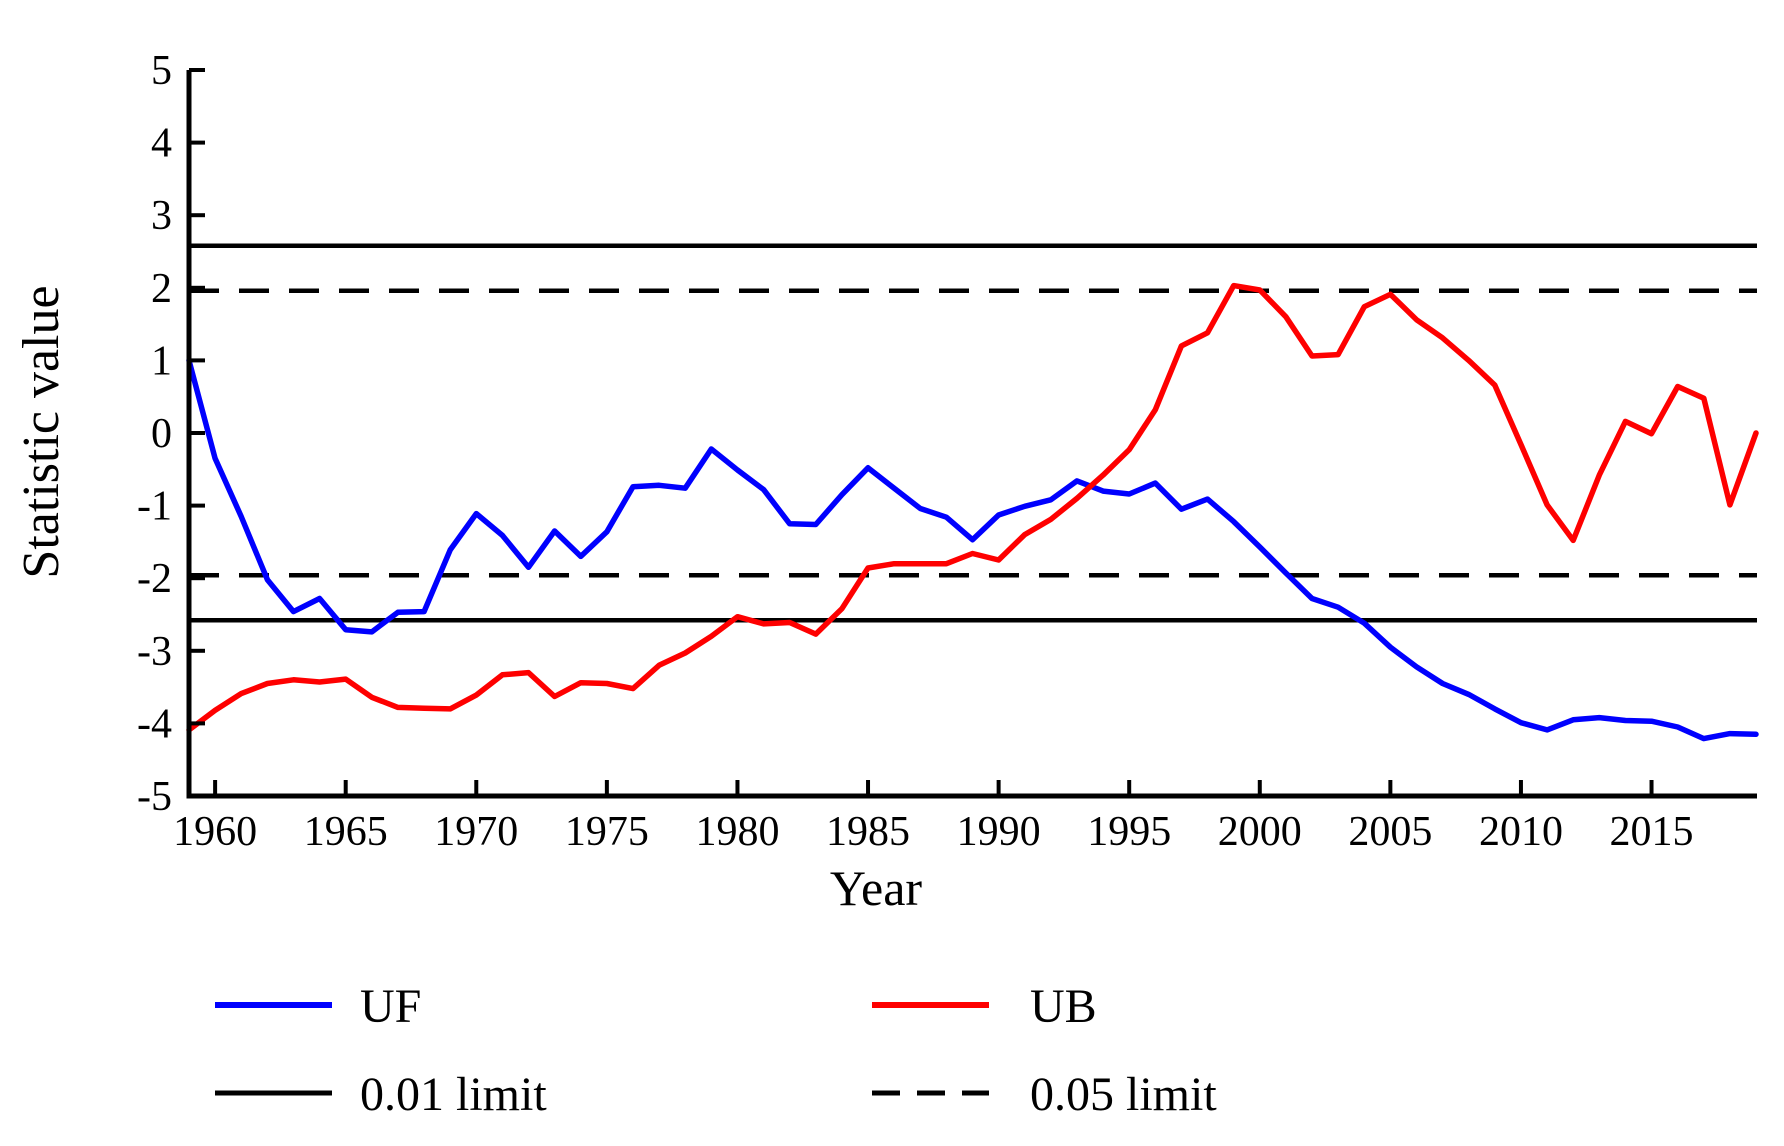 The image size is (1784, 1146). What do you see at coordinates (318, 1006) in the screenshot?
I see `legend-item-uf: UF` at bounding box center [318, 1006].